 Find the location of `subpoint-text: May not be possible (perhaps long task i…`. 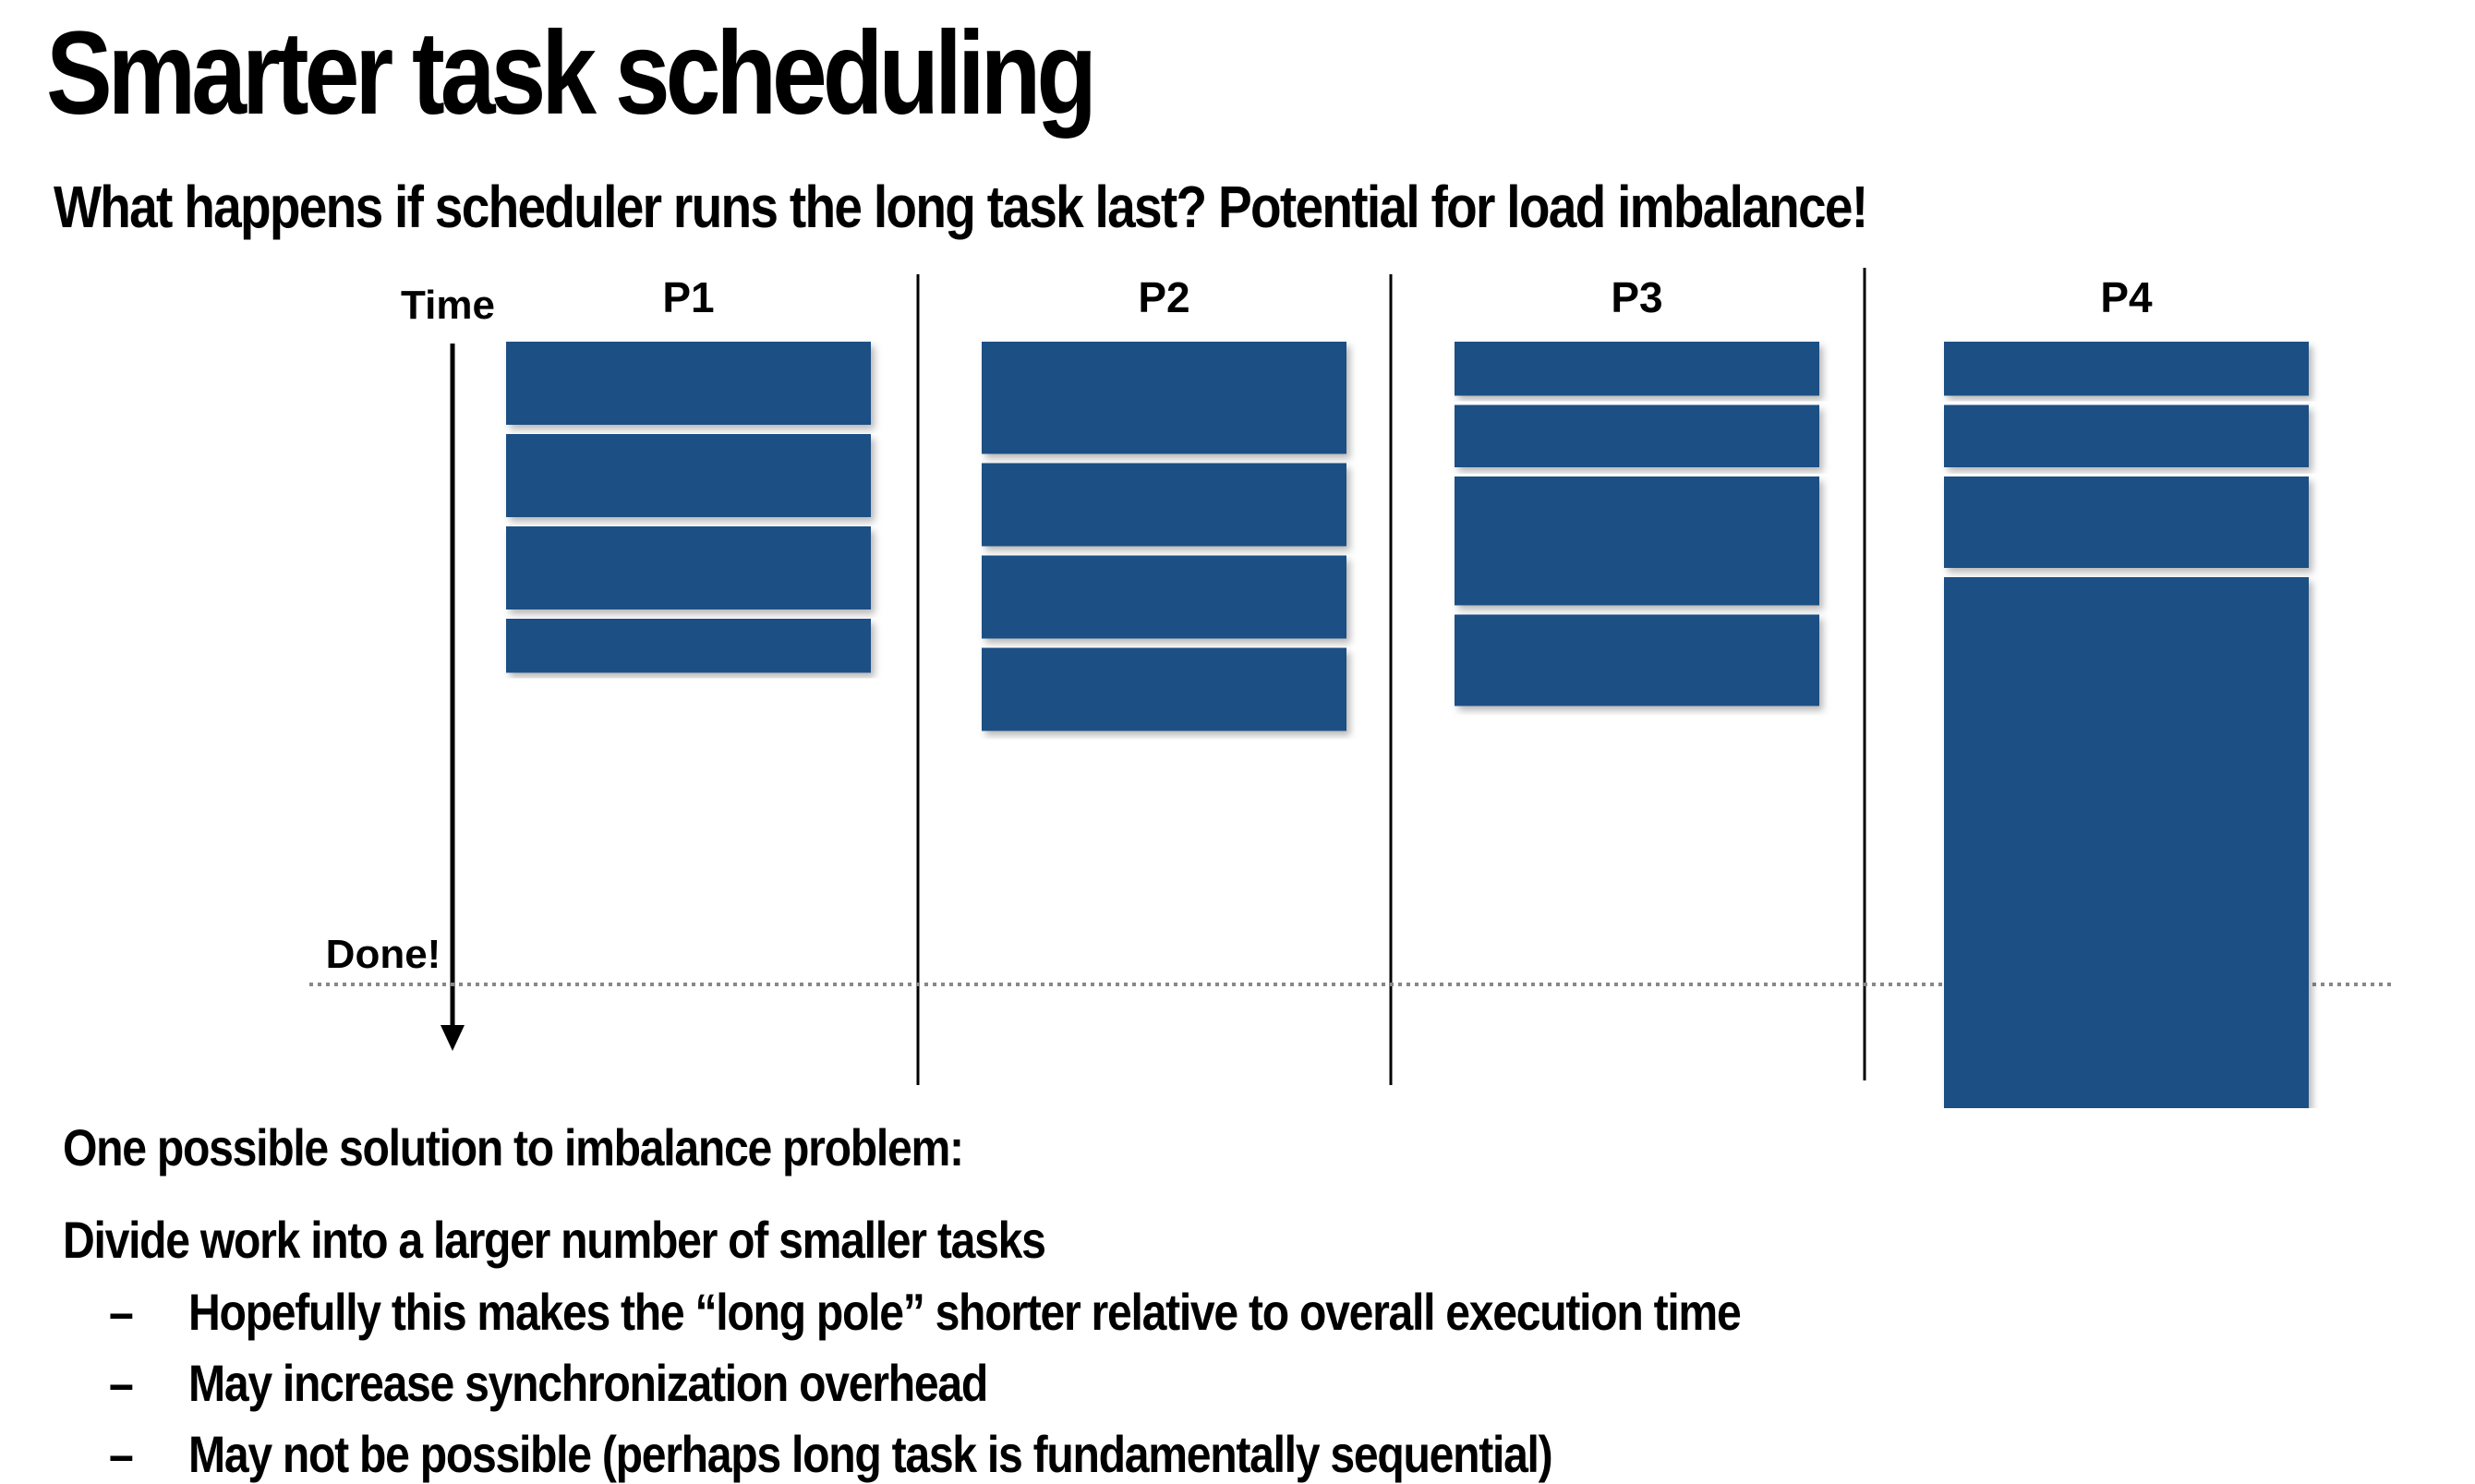

subpoint-text: May not be possible (perhaps long task i… is located at coordinates (871, 1454).